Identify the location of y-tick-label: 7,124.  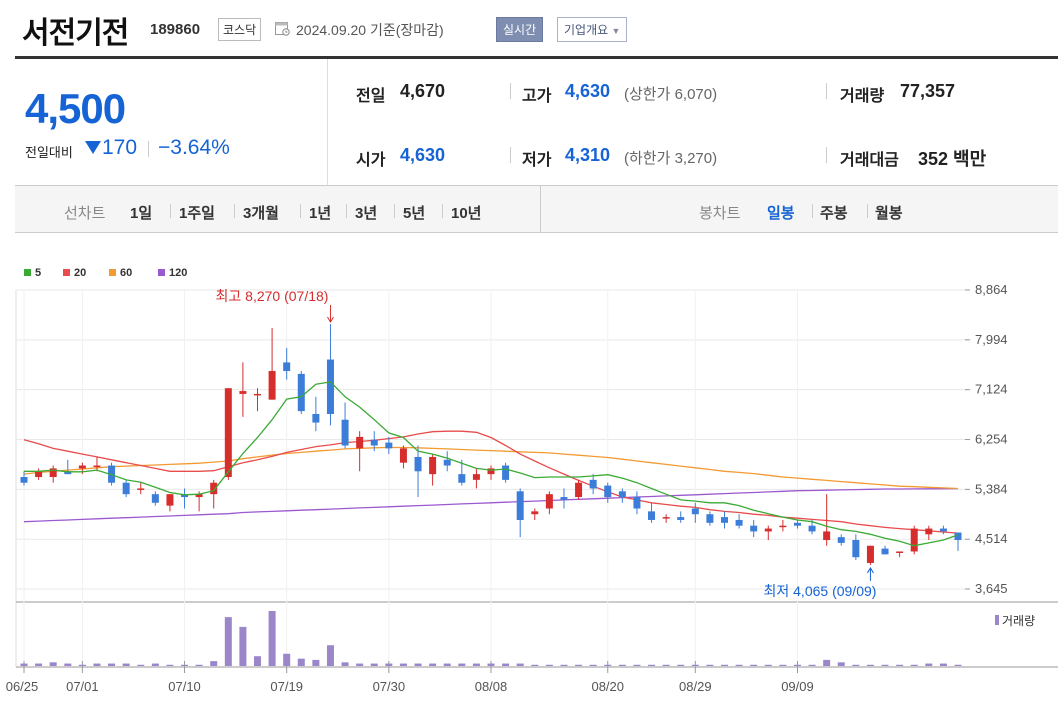
(991, 389).